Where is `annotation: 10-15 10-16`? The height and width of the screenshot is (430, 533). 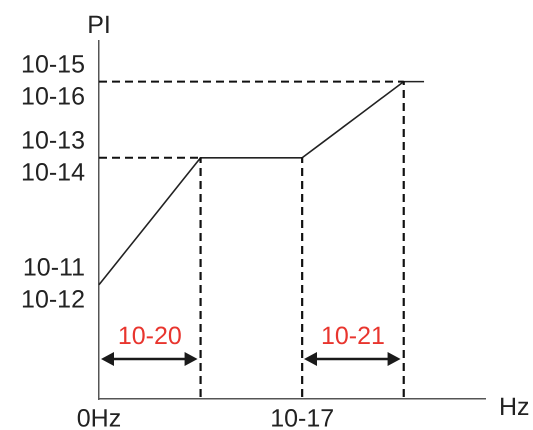 annotation: 10-15 10-16 is located at coordinates (53, 80).